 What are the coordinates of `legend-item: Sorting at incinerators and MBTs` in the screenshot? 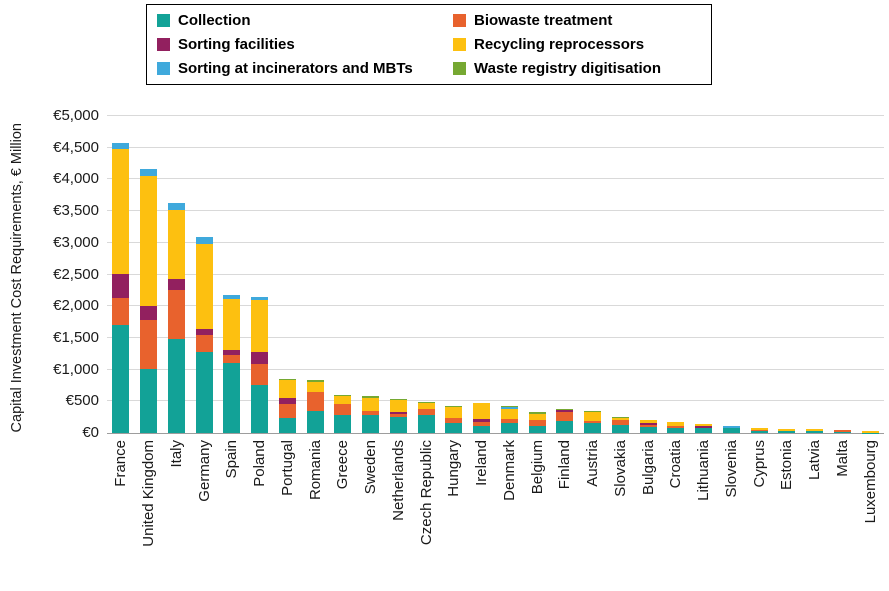 It's located at (305, 68).